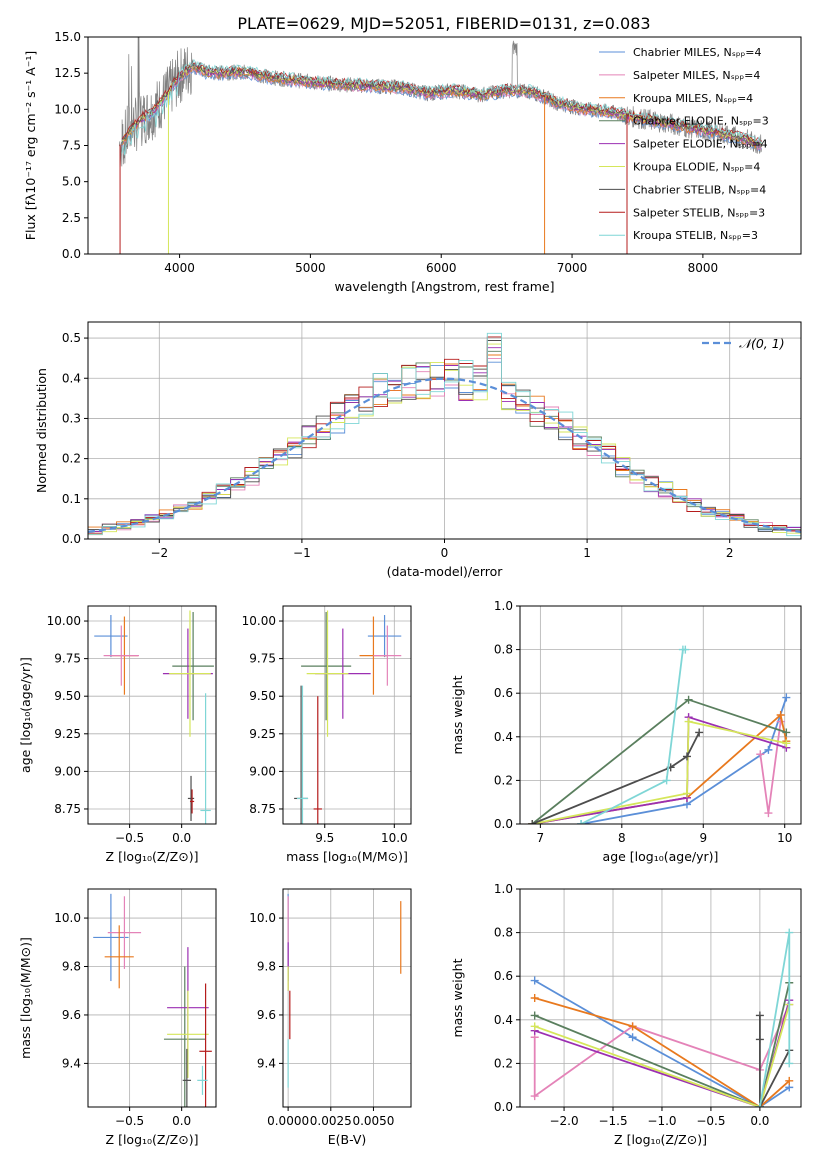  Describe the element at coordinates (159, 553) in the screenshot. I see `x-tick-label: −2` at that location.